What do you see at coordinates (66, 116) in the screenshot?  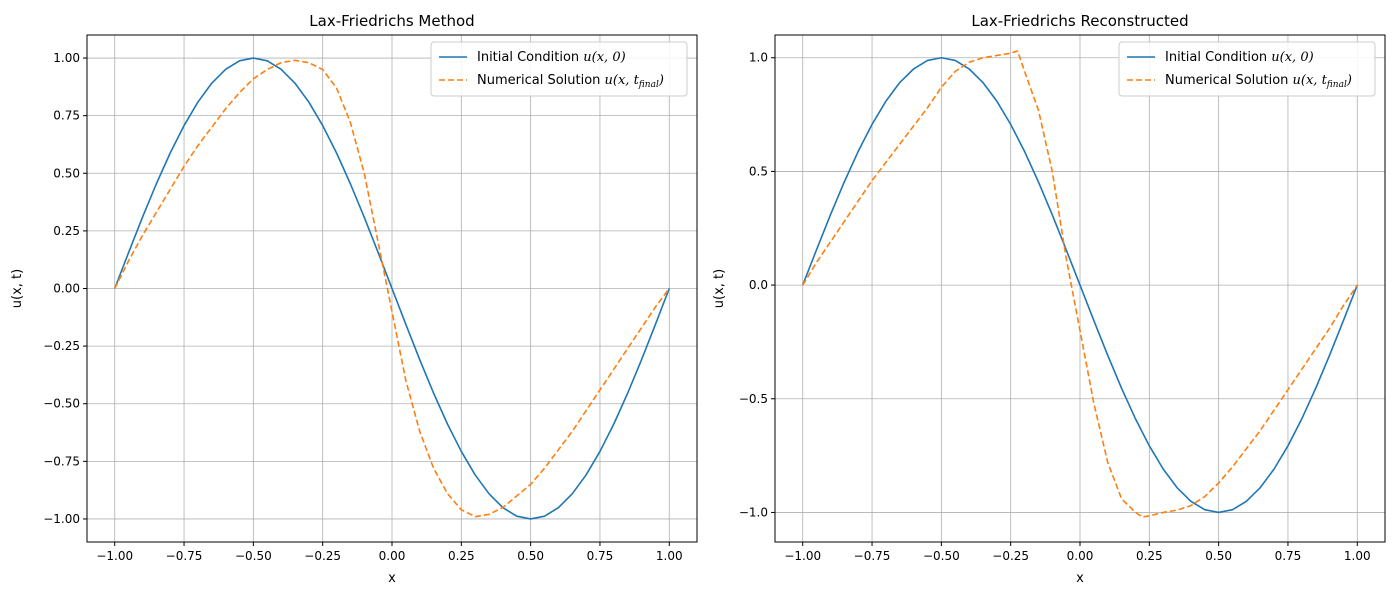 I see `y-tick-label: 0.75` at bounding box center [66, 116].